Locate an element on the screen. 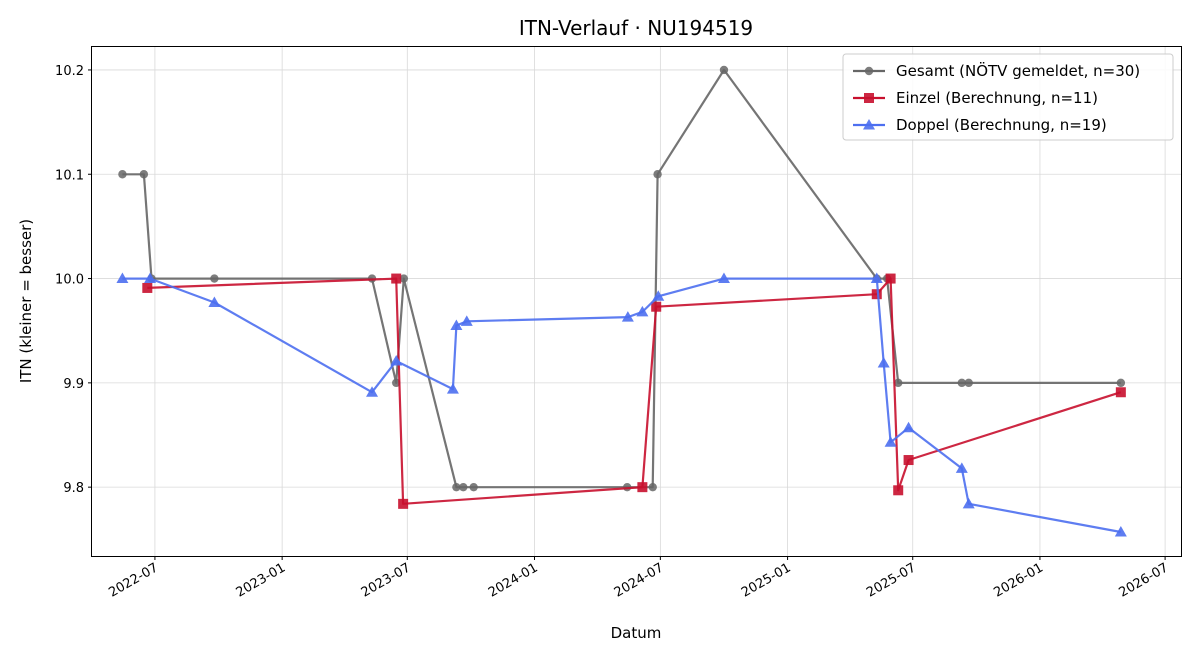  legend-label: Gesamt (NÖTV gemeldet, n=30) is located at coordinates (1018, 70).